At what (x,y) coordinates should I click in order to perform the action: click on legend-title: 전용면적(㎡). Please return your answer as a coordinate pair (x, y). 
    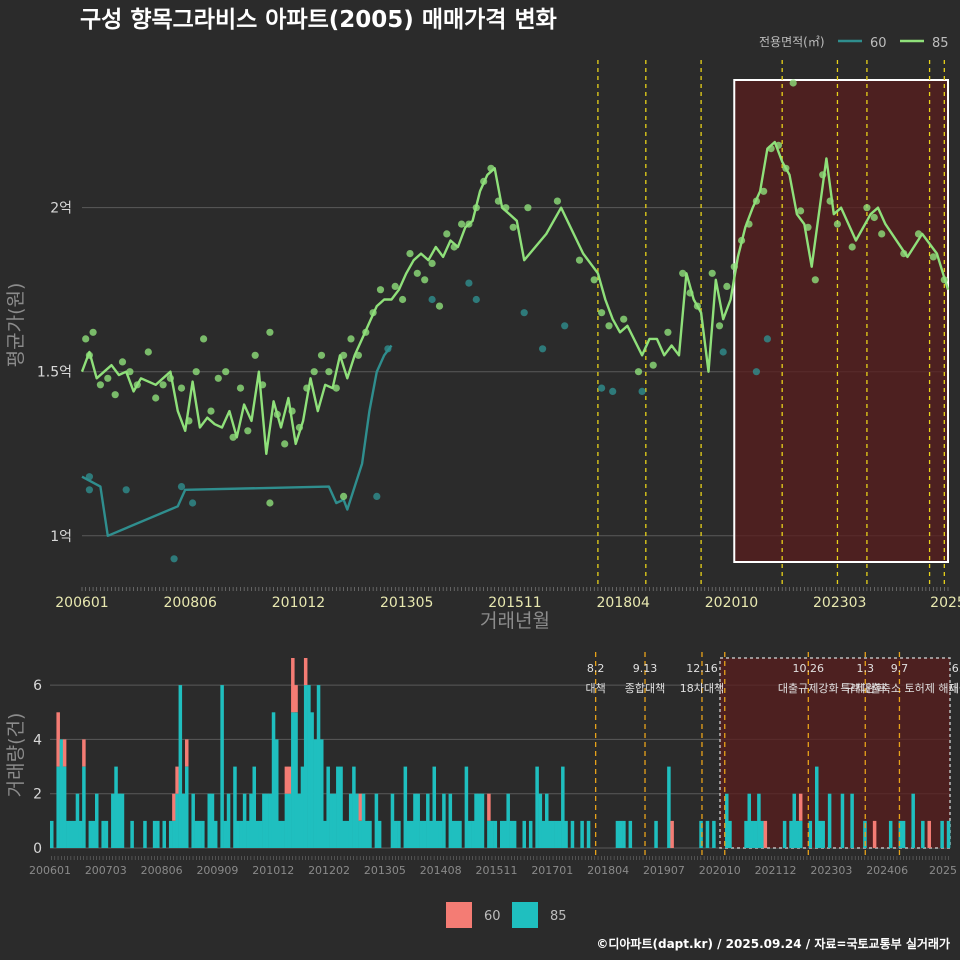
    Looking at the image, I should click on (792, 42).